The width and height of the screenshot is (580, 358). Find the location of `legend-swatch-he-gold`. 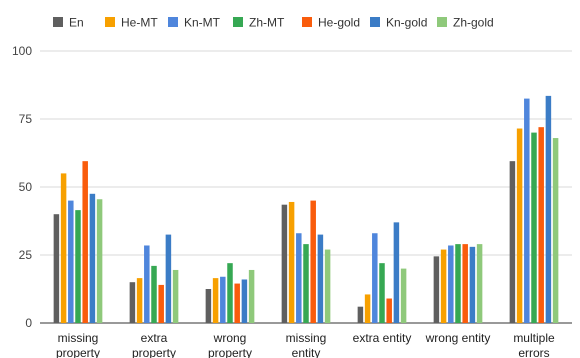

legend-swatch-he-gold is located at coordinates (307, 22).